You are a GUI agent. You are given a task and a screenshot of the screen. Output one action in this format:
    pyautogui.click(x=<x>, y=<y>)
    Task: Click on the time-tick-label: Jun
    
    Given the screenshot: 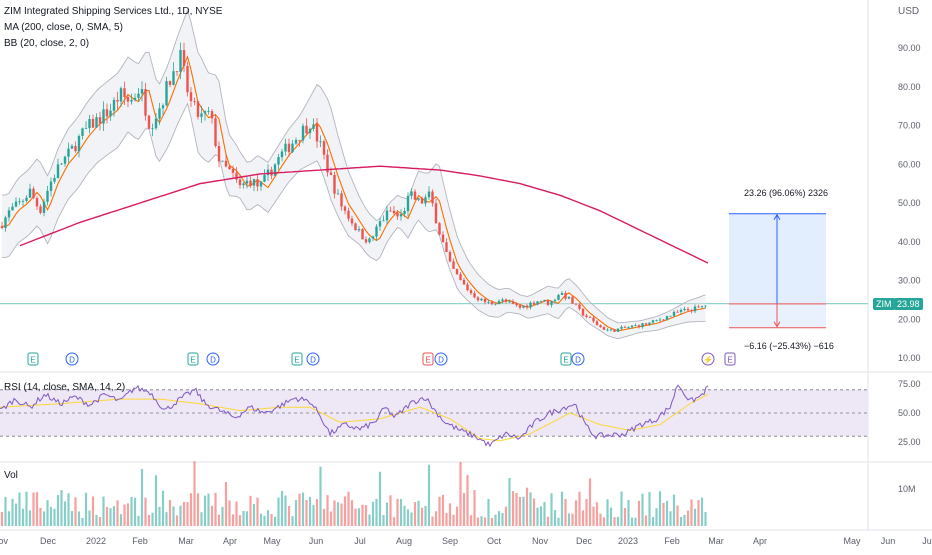 What is the action you would take?
    pyautogui.click(x=888, y=541)
    